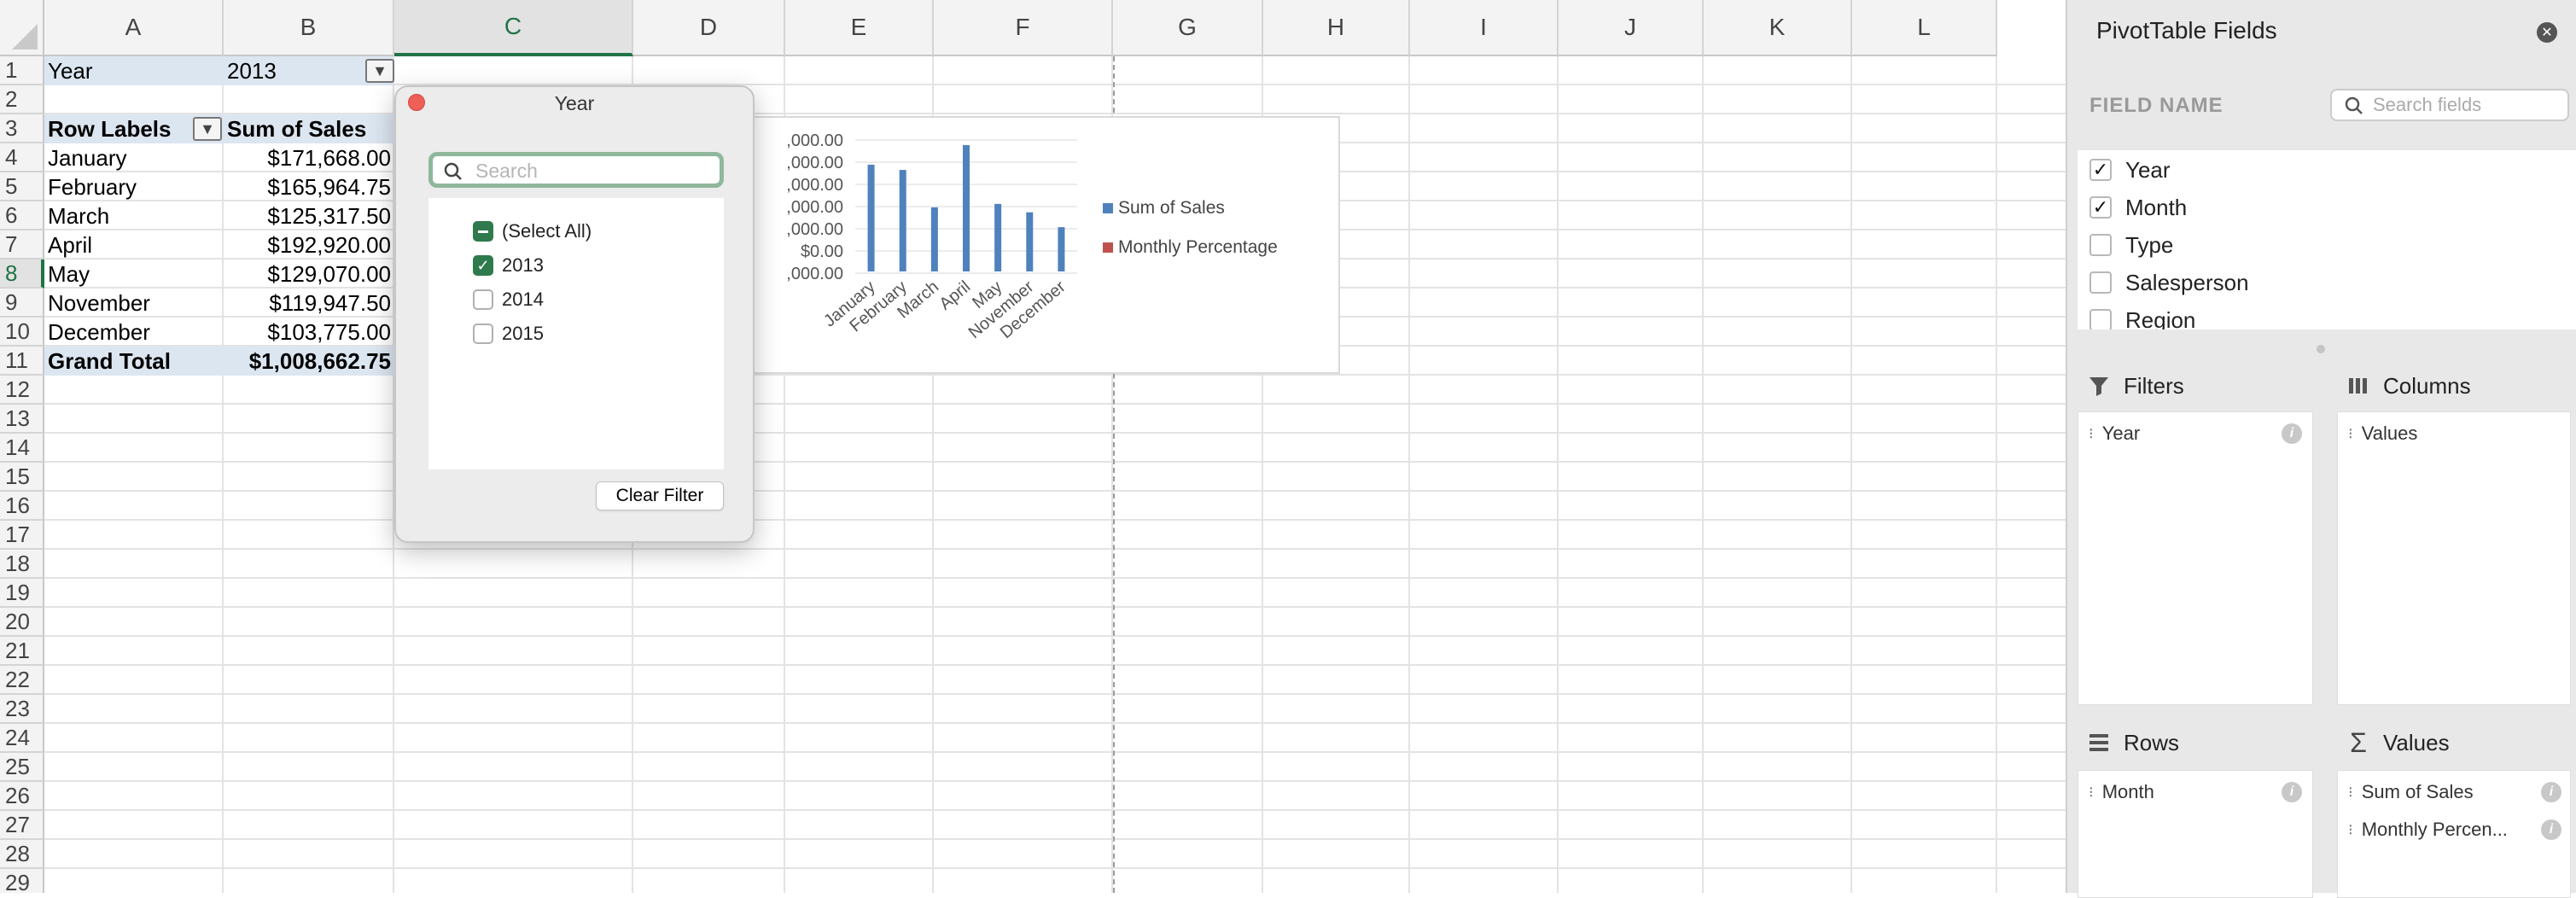 This screenshot has width=2576, height=898. What do you see at coordinates (22, 274) in the screenshot?
I see `row-header-8: 8` at bounding box center [22, 274].